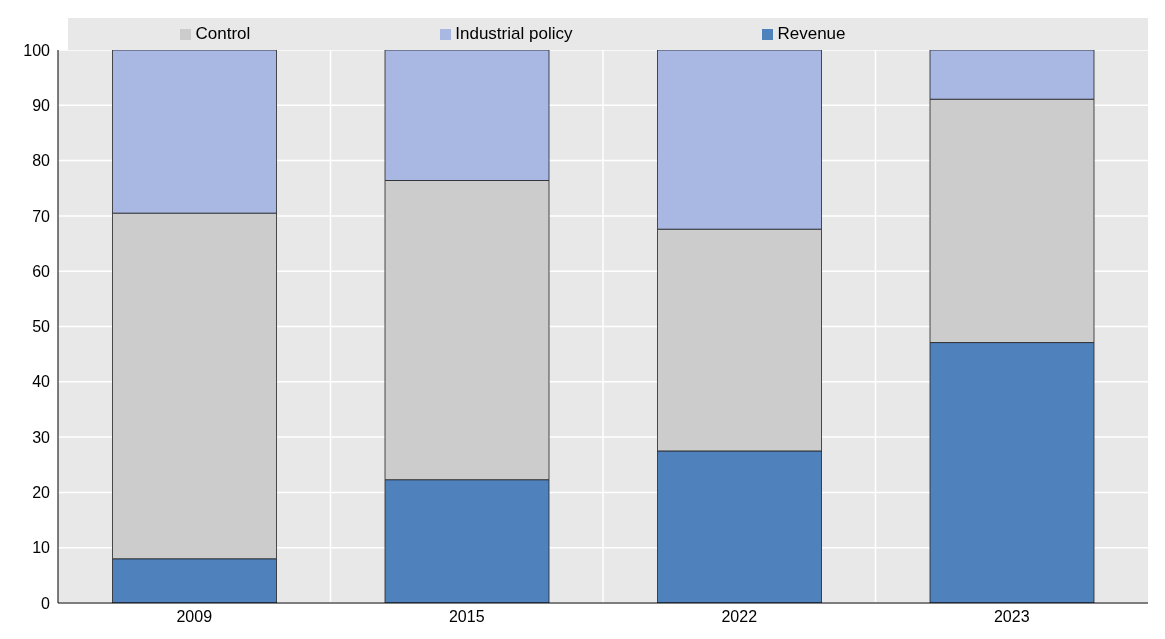  What do you see at coordinates (41, 493) in the screenshot?
I see `y-tick-label: 20` at bounding box center [41, 493].